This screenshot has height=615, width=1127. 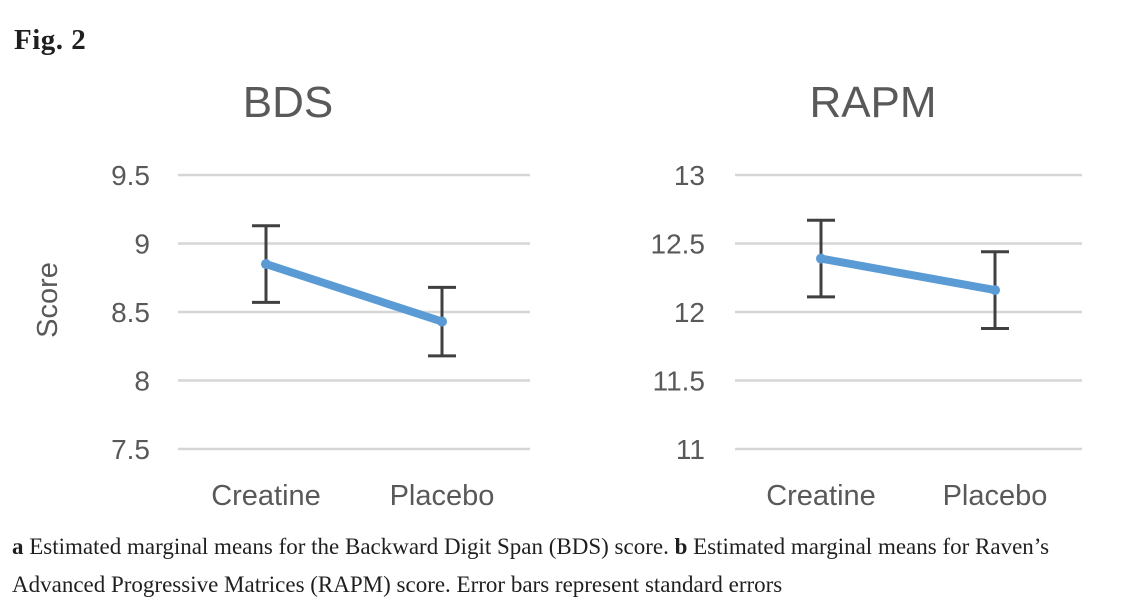 What do you see at coordinates (130, 449) in the screenshot?
I see `y-tick-label: 7.5` at bounding box center [130, 449].